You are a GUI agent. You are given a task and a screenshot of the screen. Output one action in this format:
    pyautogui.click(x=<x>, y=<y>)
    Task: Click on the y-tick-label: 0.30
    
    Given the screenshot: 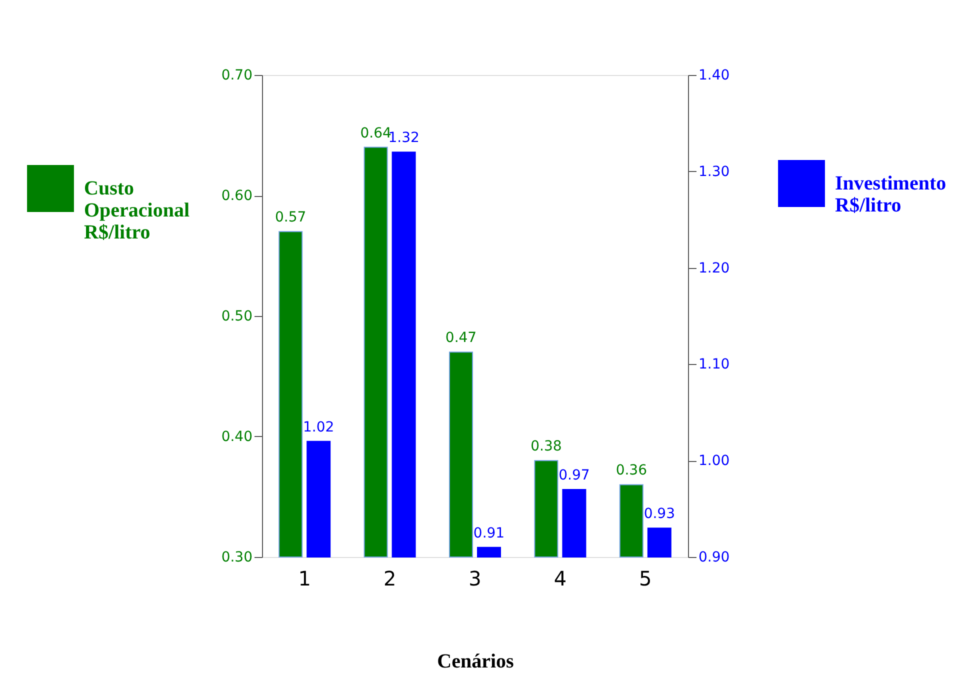 What is the action you would take?
    pyautogui.click(x=236, y=558)
    